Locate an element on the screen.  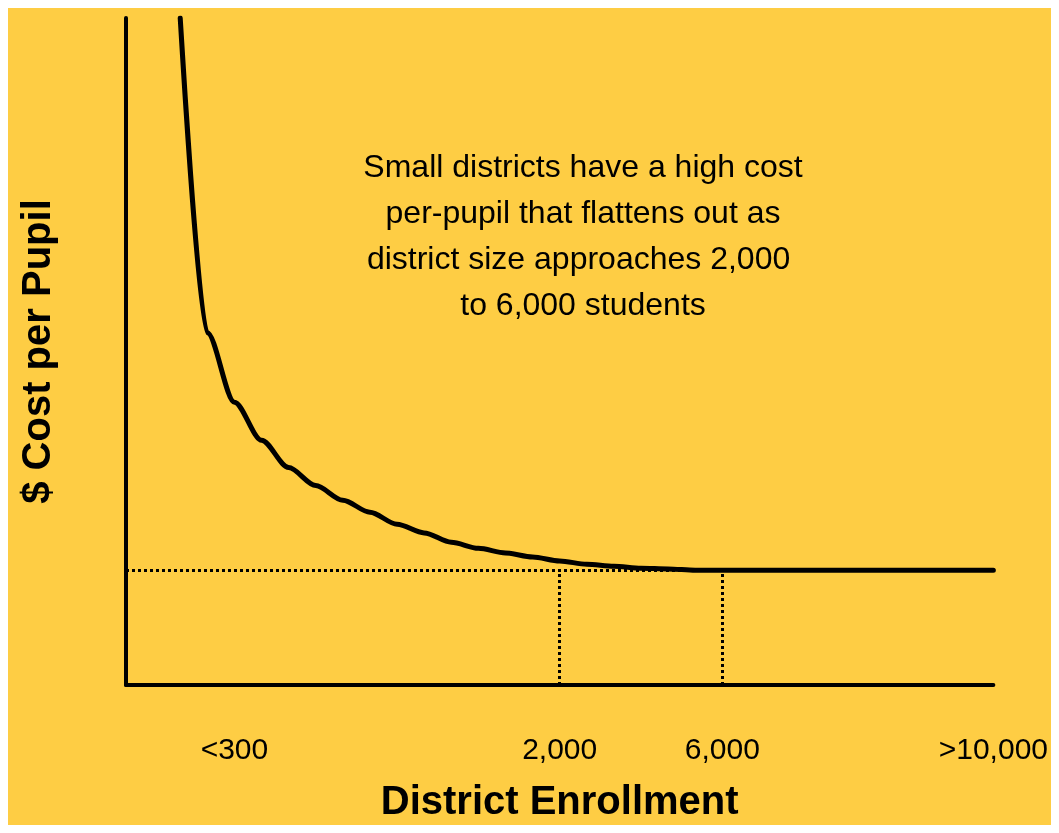
x-tick-label: <300 is located at coordinates (234, 748).